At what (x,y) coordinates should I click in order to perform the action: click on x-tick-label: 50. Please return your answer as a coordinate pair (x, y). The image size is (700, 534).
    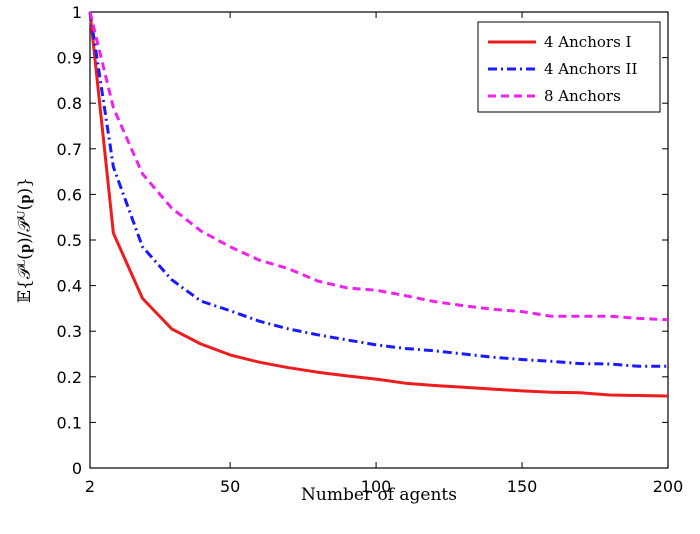
    Looking at the image, I should click on (230, 486).